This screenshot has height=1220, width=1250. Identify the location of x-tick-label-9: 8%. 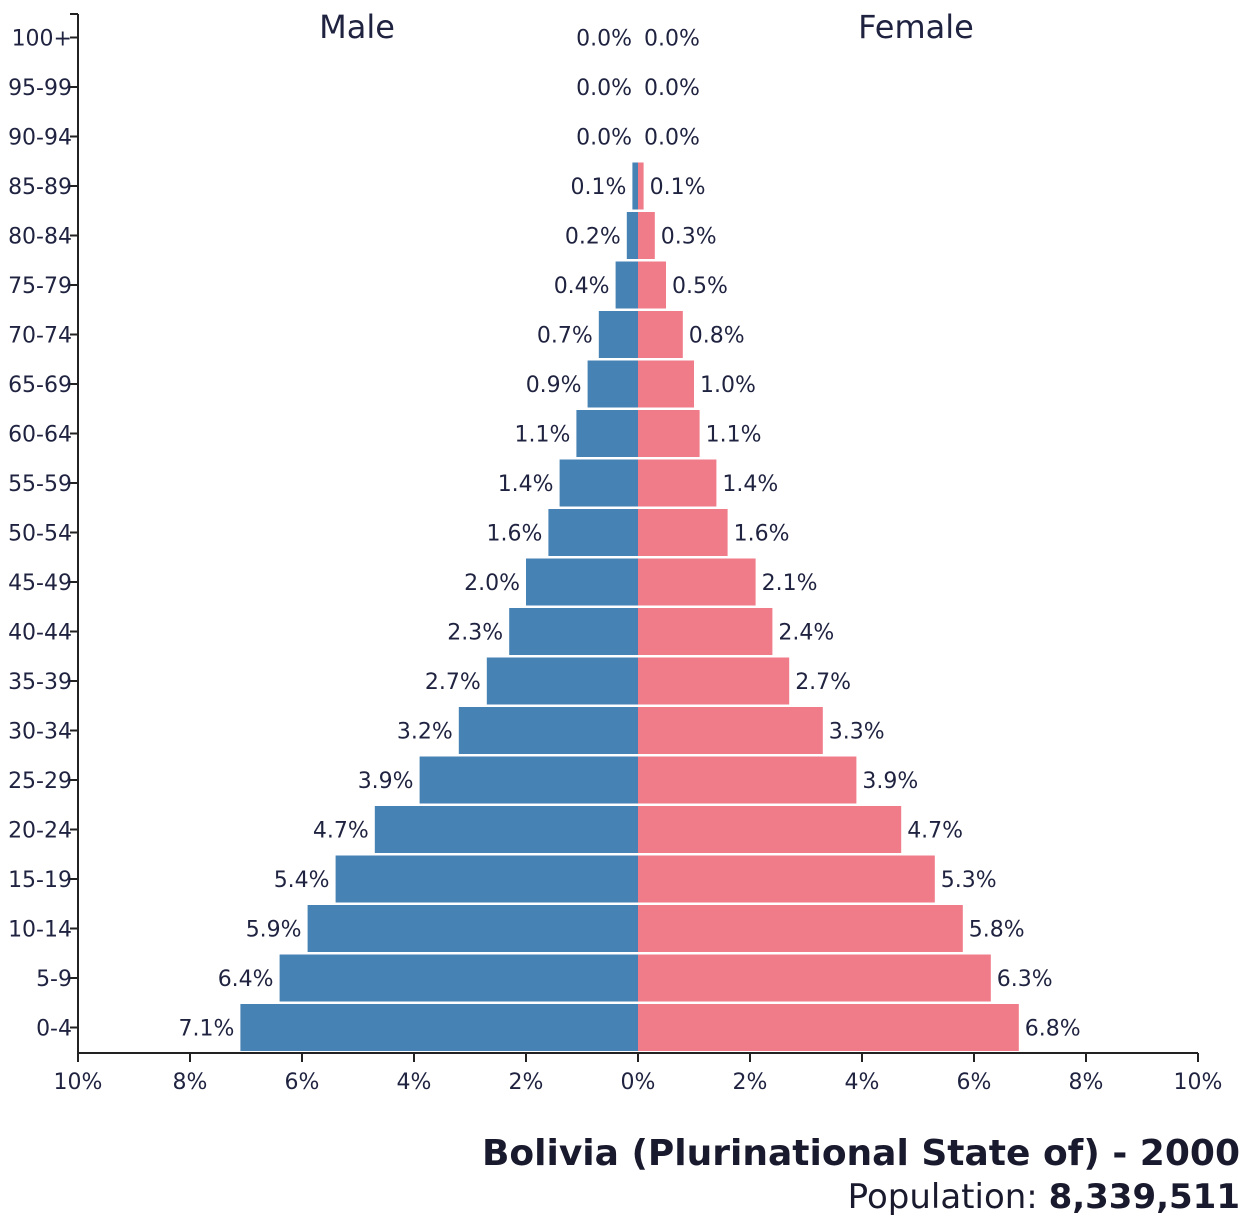
(1086, 1082).